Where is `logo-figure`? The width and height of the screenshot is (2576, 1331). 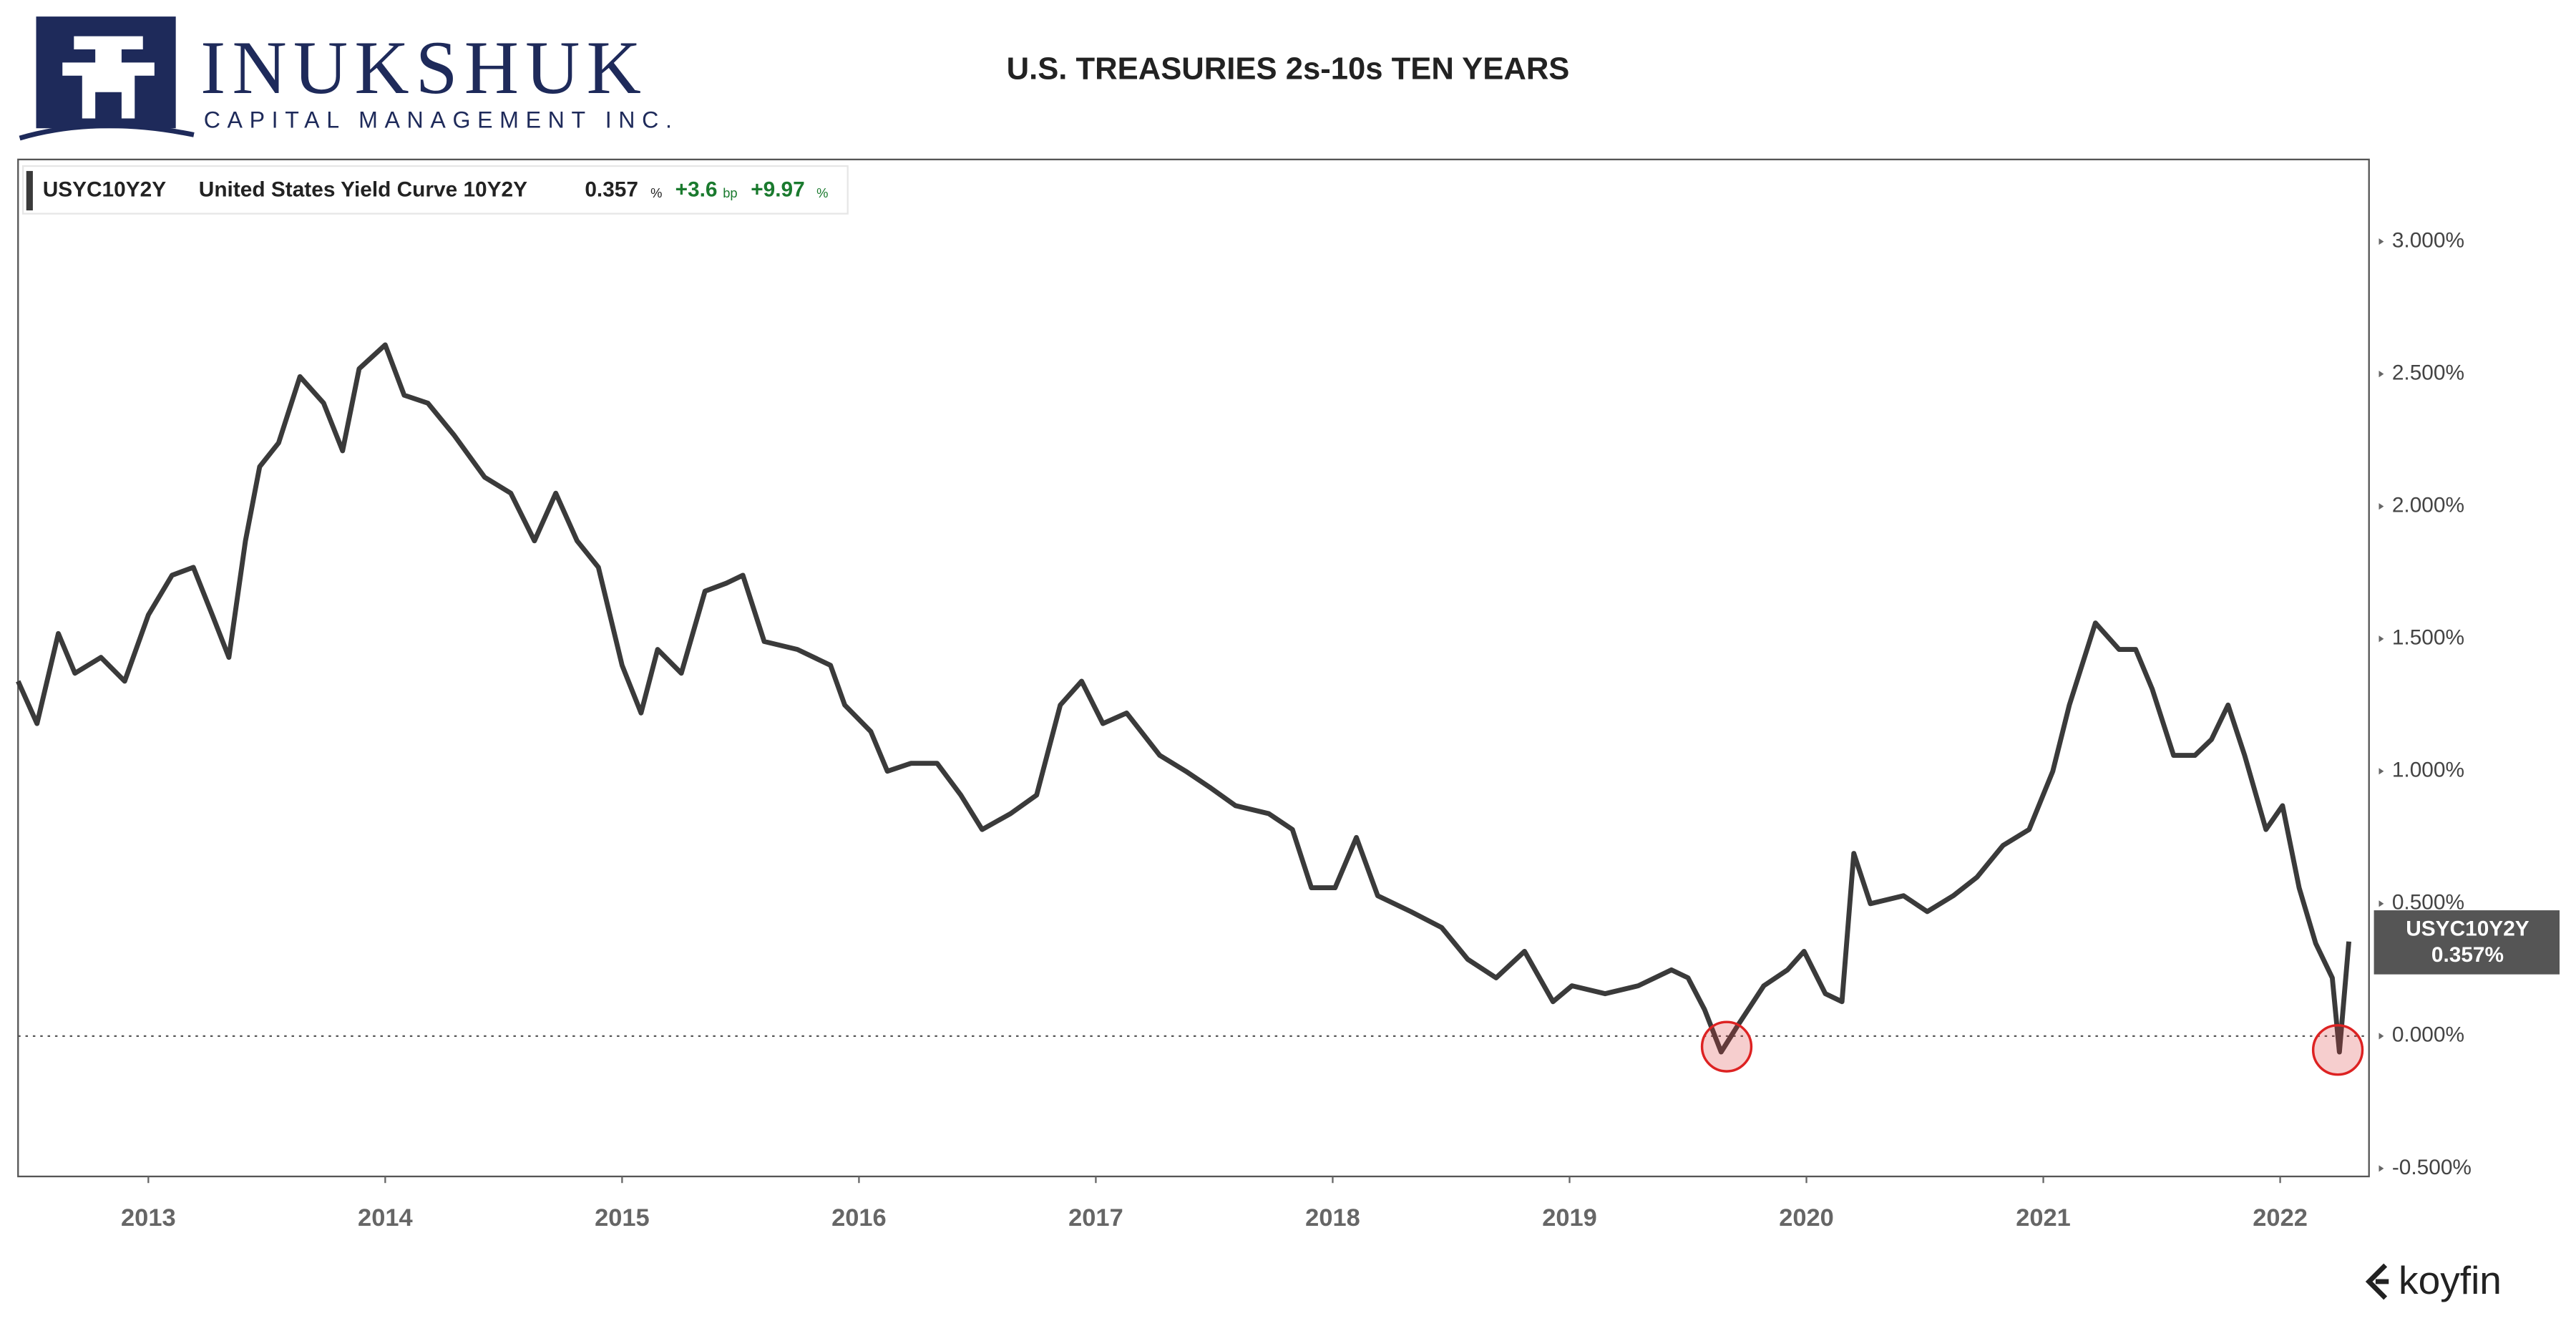
logo-figure is located at coordinates (108, 77).